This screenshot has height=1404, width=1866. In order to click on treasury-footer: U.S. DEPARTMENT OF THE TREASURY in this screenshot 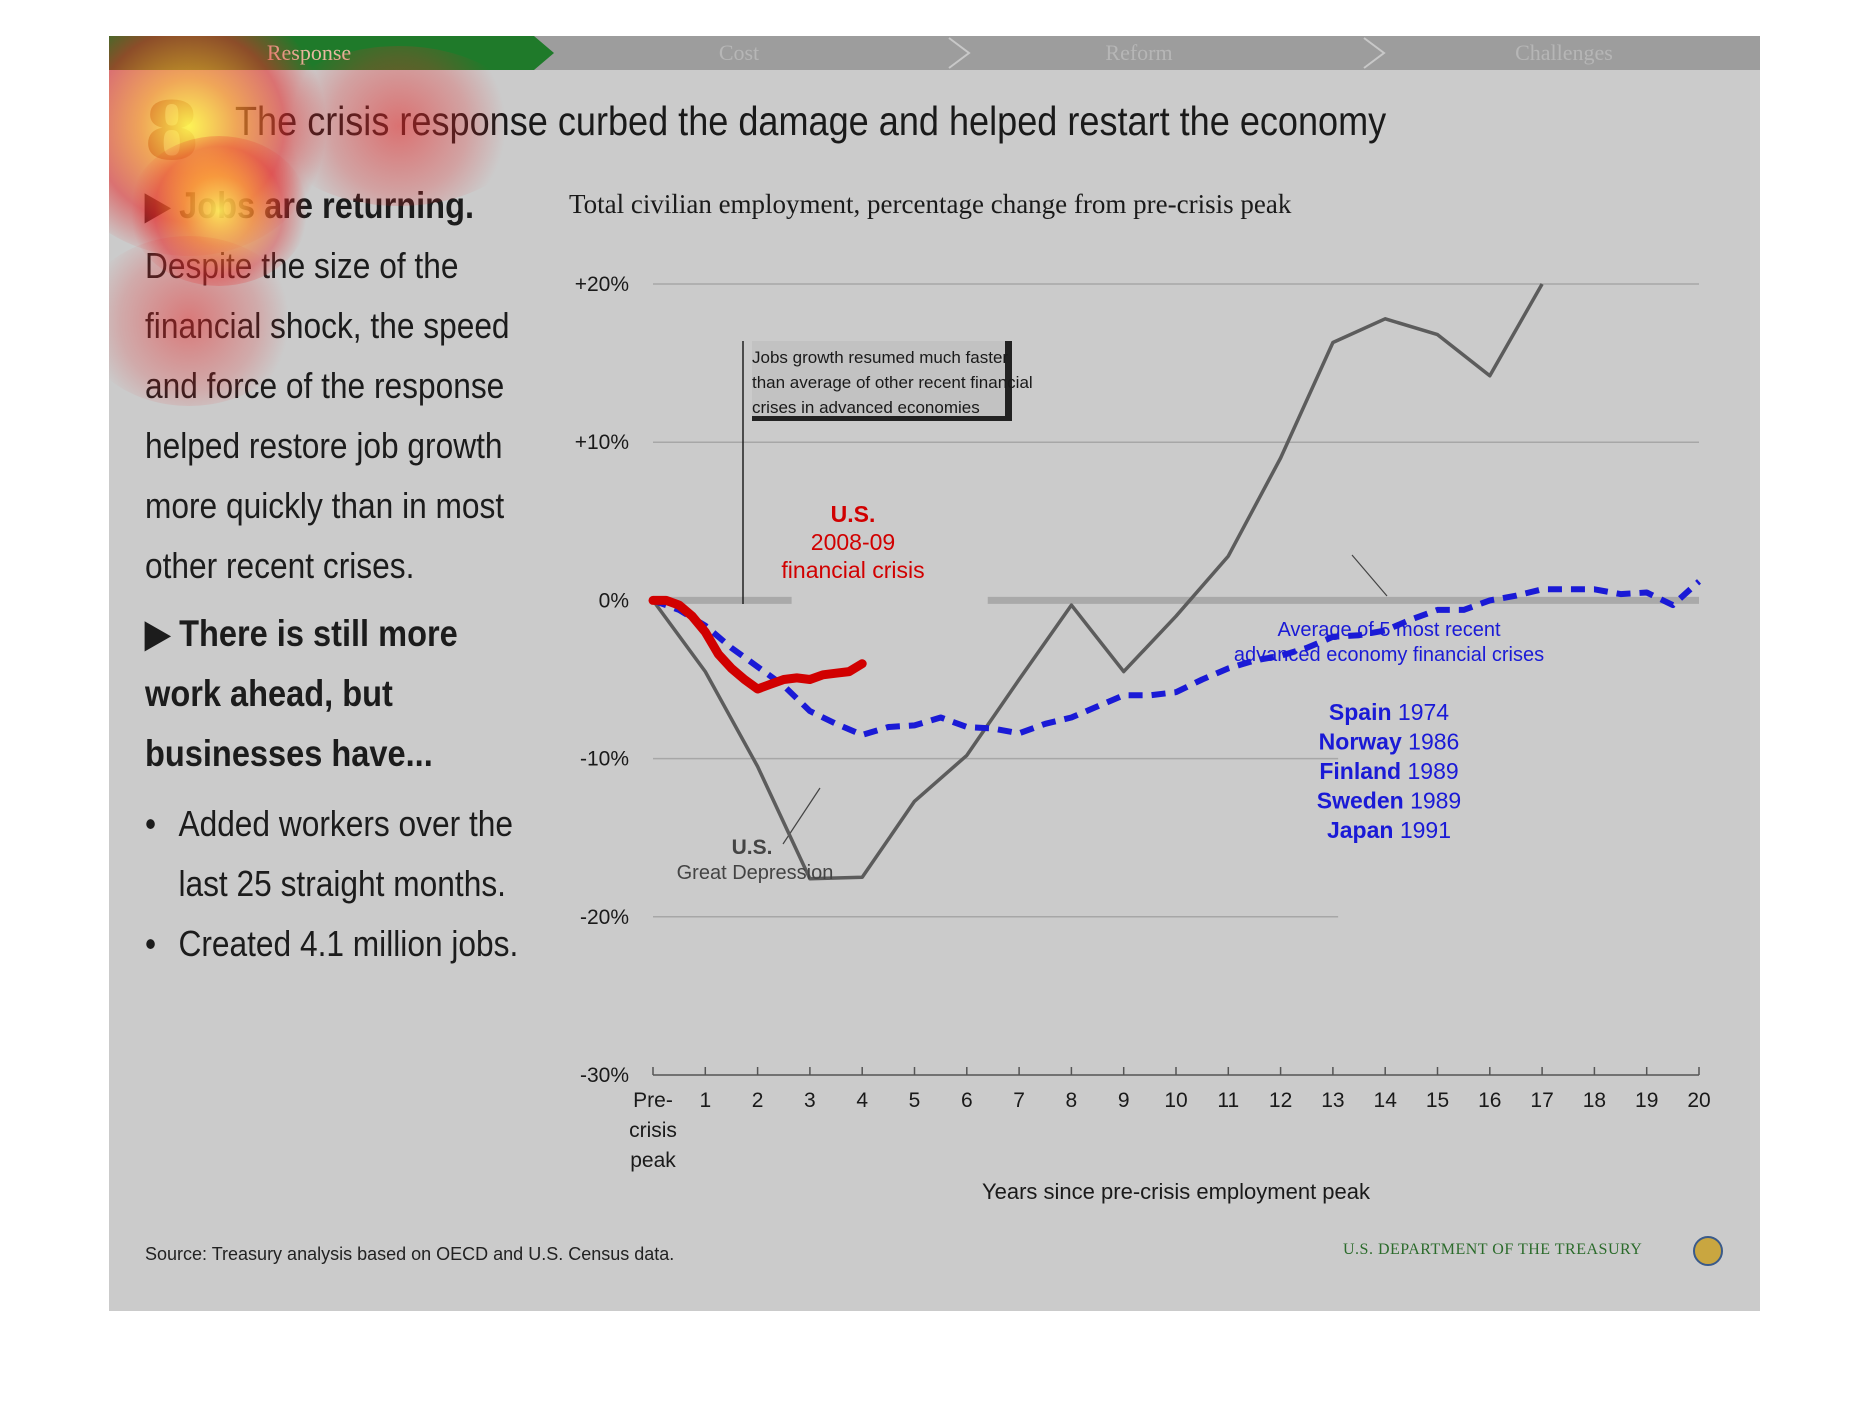, I will do `click(1493, 1249)`.